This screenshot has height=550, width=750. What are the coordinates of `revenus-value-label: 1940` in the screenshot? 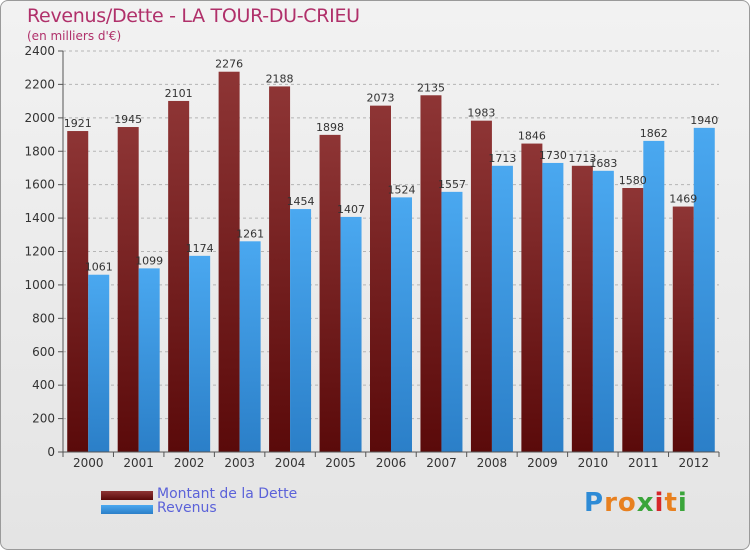 It's located at (704, 120).